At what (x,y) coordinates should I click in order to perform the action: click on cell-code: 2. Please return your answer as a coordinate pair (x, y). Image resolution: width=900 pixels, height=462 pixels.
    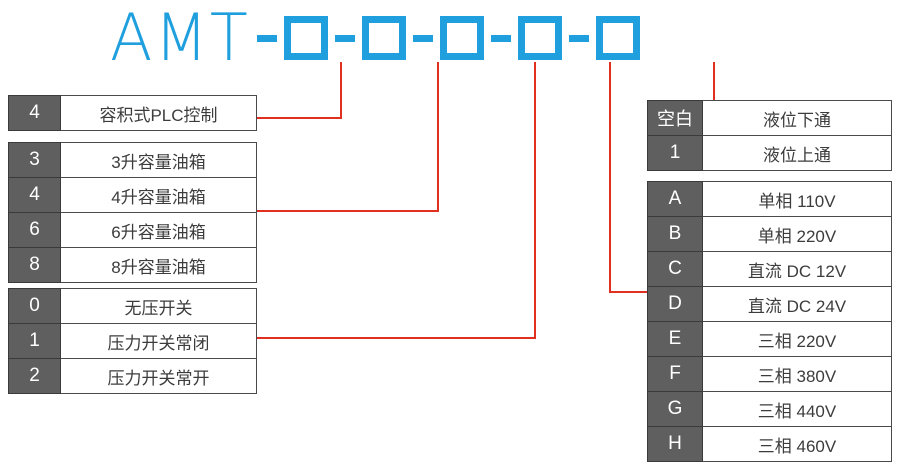
    Looking at the image, I should click on (34, 376).